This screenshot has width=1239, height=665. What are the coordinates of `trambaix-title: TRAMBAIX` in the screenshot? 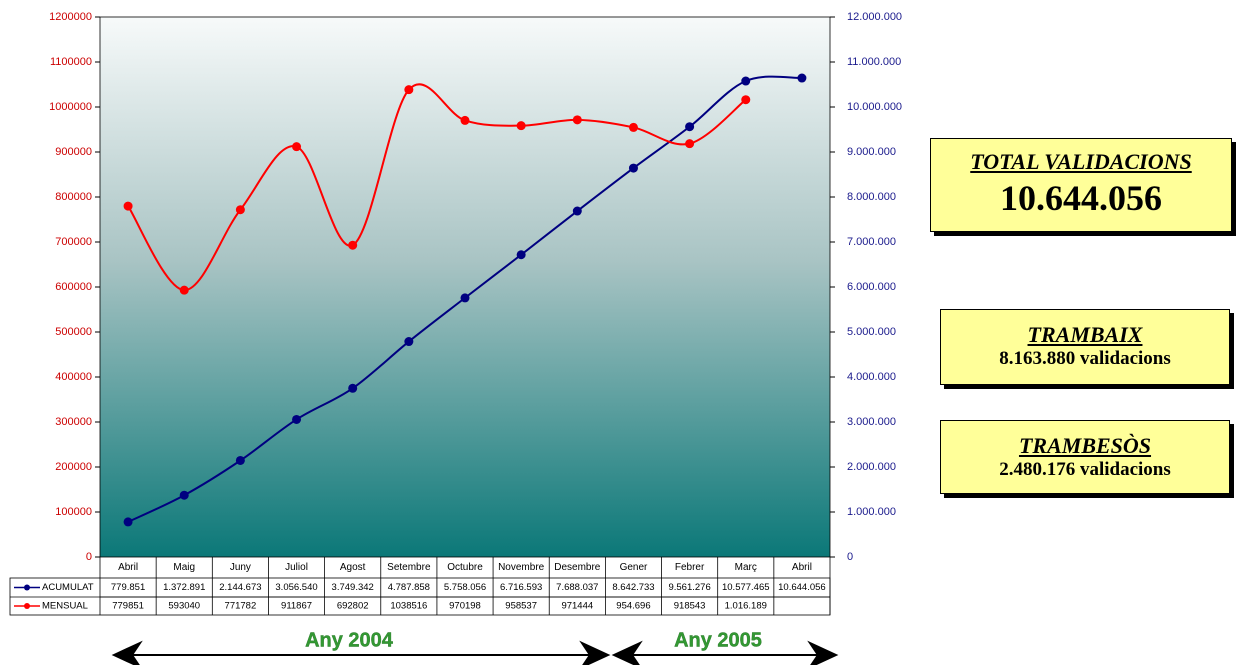 It's located at (1085, 334).